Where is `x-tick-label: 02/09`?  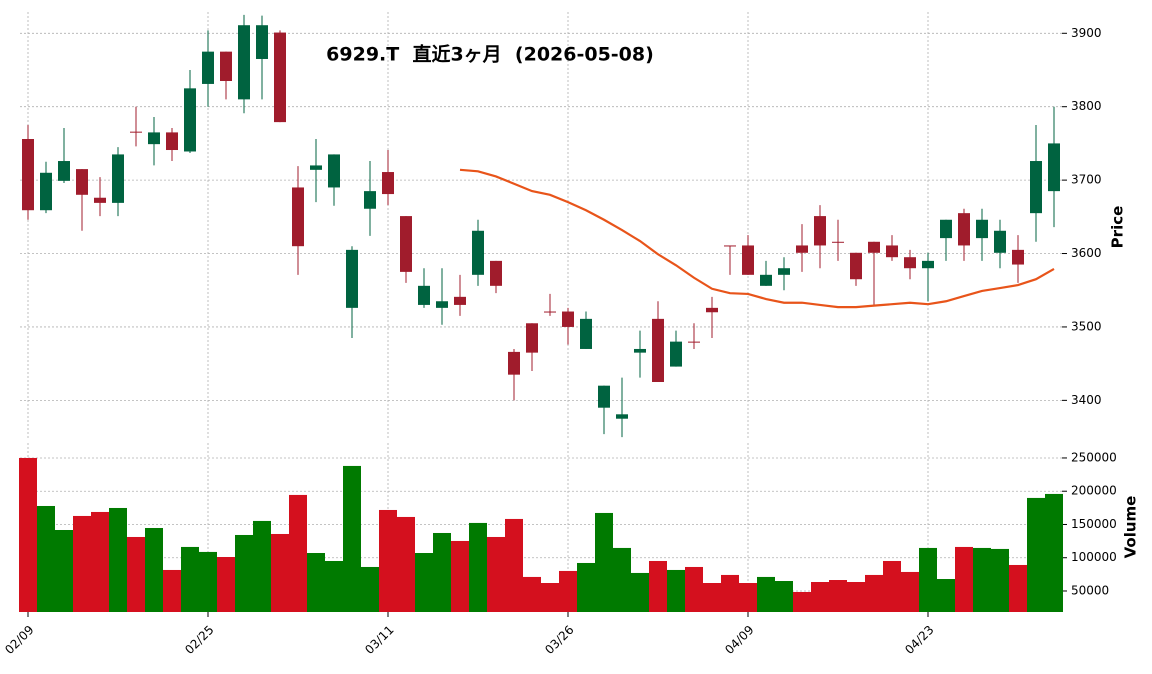
x-tick-label: 02/09 is located at coordinates (19, 640).